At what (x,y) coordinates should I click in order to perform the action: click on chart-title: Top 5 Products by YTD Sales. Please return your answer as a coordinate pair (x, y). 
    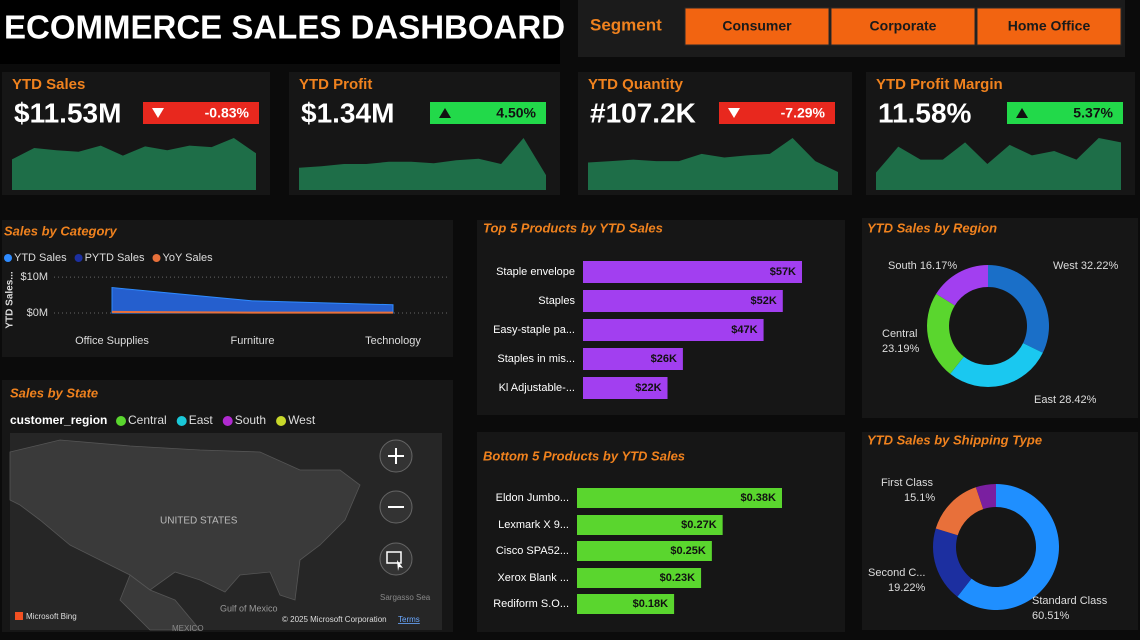
    Looking at the image, I should click on (573, 227).